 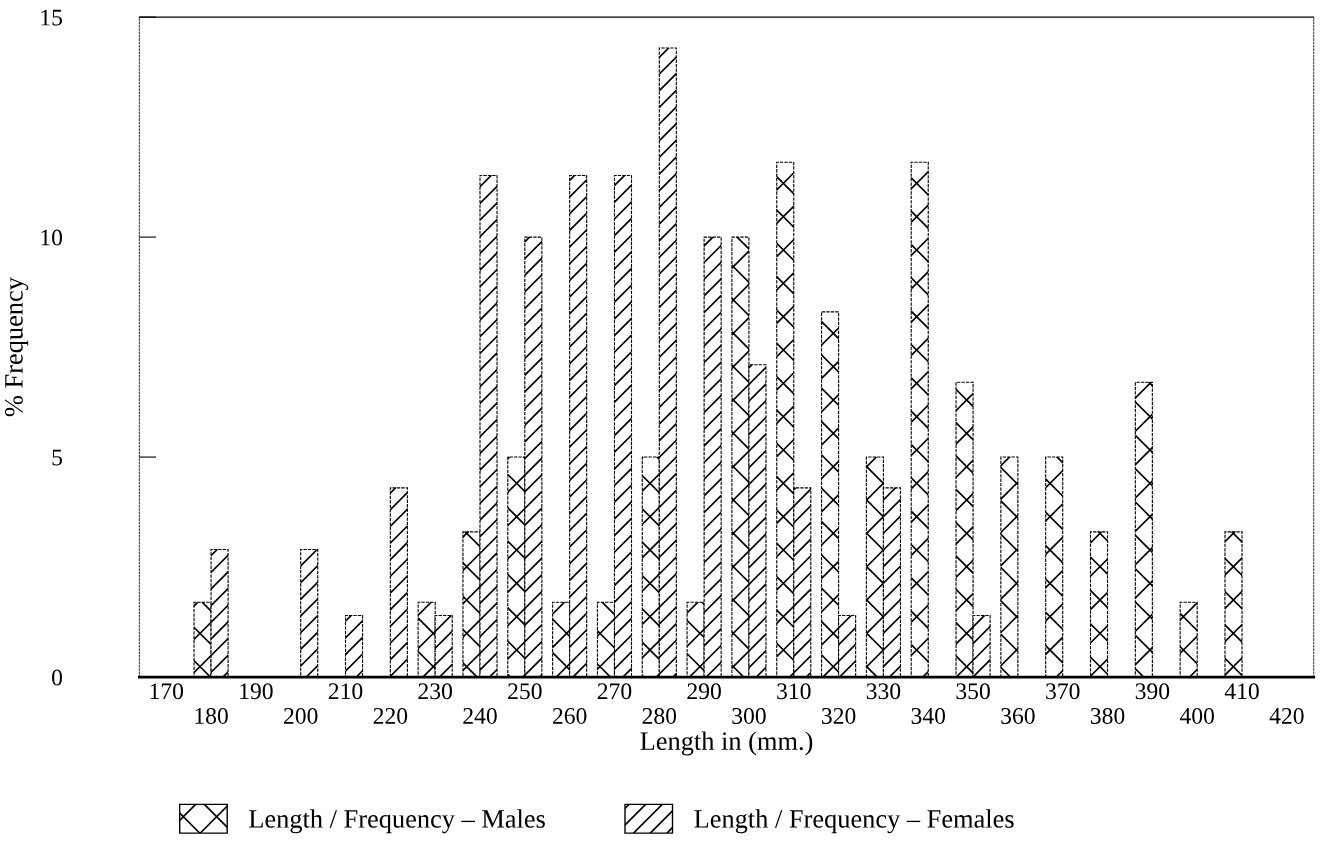 What do you see at coordinates (1107, 715) in the screenshot?
I see `x-tick-label: 380` at bounding box center [1107, 715].